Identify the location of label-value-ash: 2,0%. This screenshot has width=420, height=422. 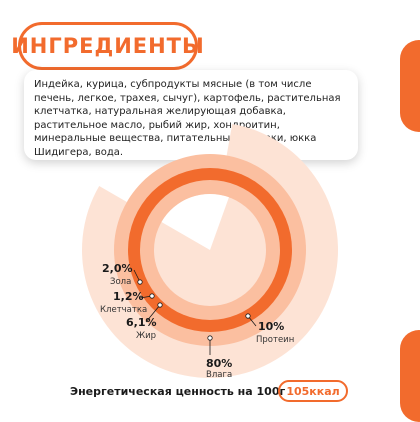
(117, 268).